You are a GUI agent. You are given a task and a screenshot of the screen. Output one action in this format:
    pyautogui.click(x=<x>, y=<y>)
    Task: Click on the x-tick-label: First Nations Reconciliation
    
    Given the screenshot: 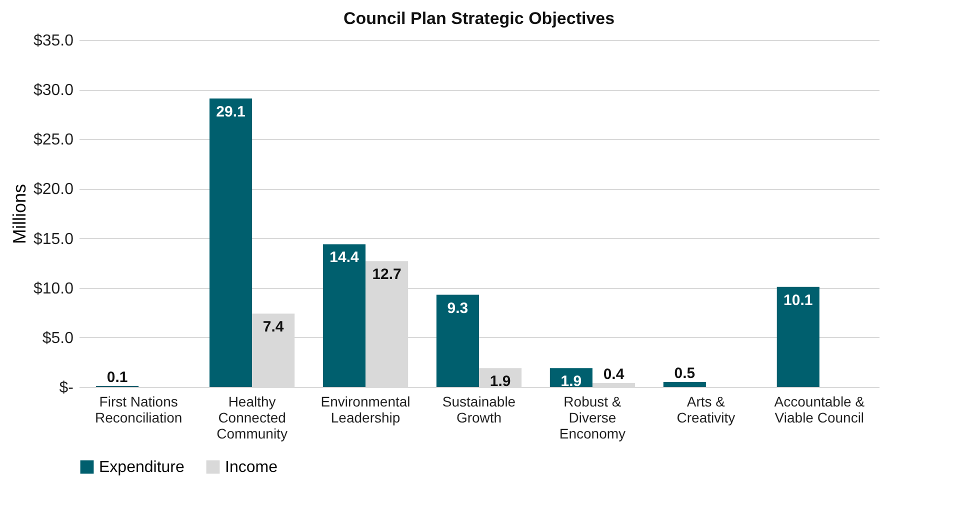 What is the action you would take?
    pyautogui.click(x=138, y=410)
    